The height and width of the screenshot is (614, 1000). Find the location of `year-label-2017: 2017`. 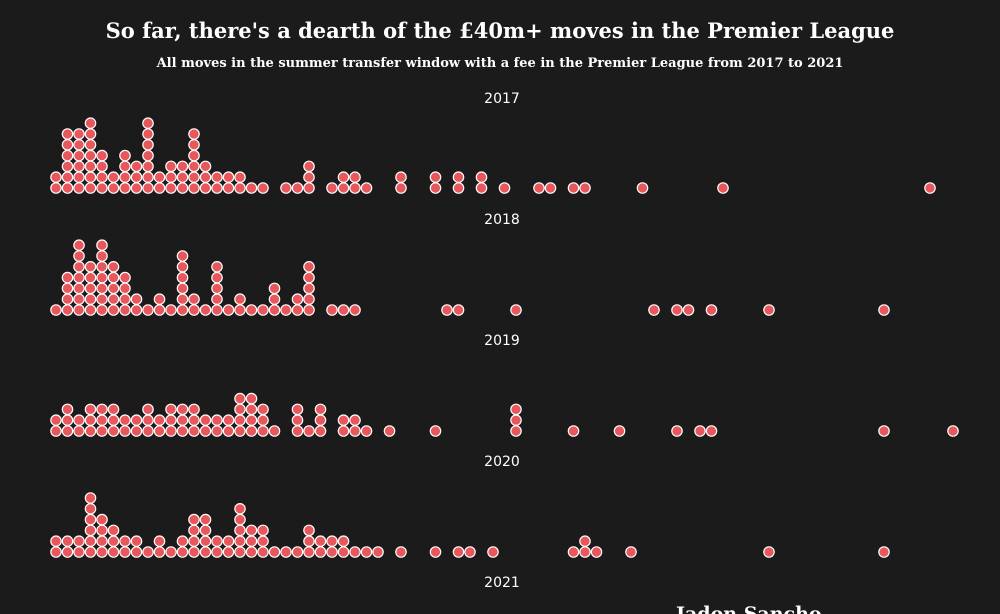

year-label-2017: 2017 is located at coordinates (502, 99).